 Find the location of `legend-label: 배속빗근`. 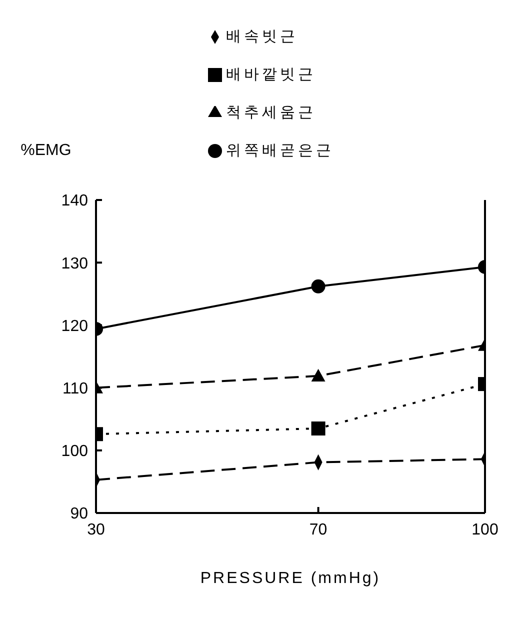

legend-label: 배속빗근 is located at coordinates (262, 36).